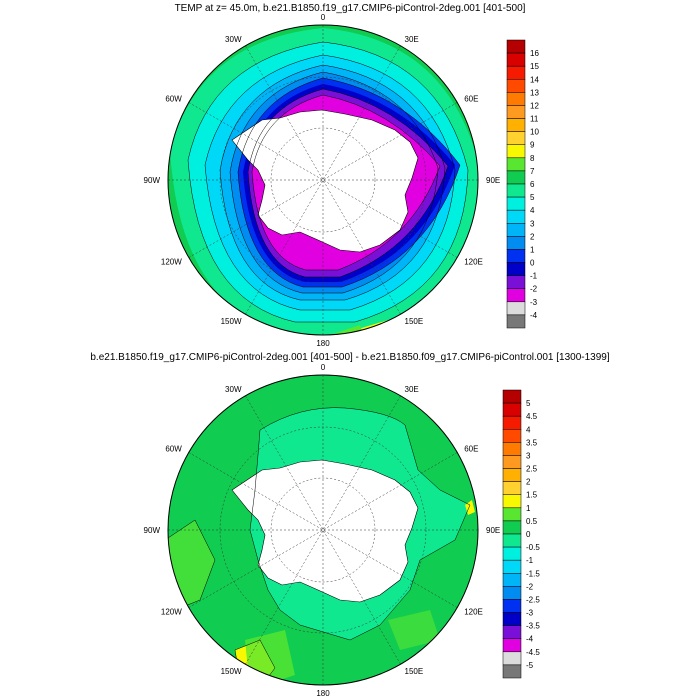 The image size is (700, 700). I want to click on lon-label: 30E, so click(412, 39).